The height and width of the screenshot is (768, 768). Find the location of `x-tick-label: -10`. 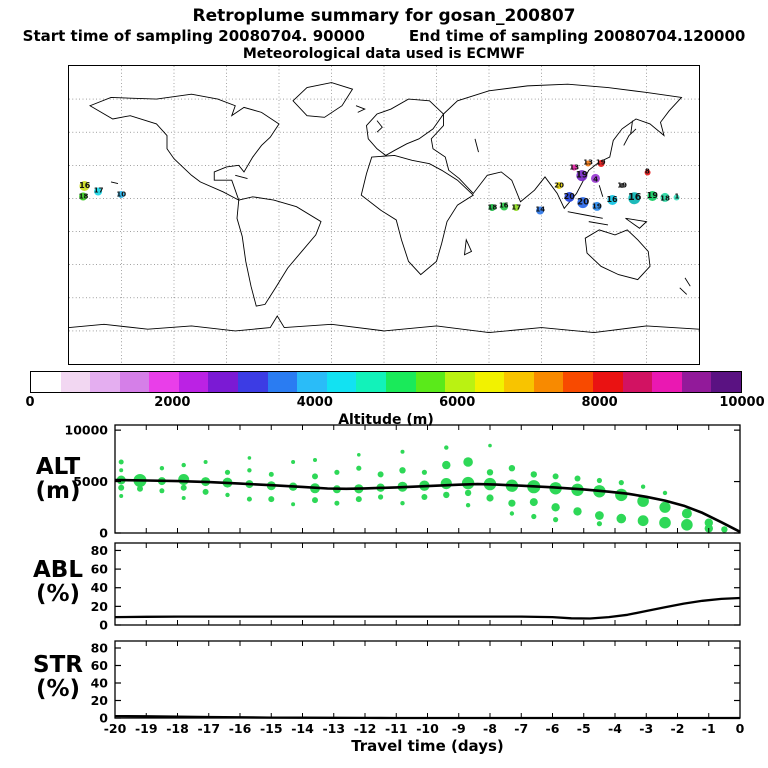

x-tick-label: -10 is located at coordinates (427, 728).